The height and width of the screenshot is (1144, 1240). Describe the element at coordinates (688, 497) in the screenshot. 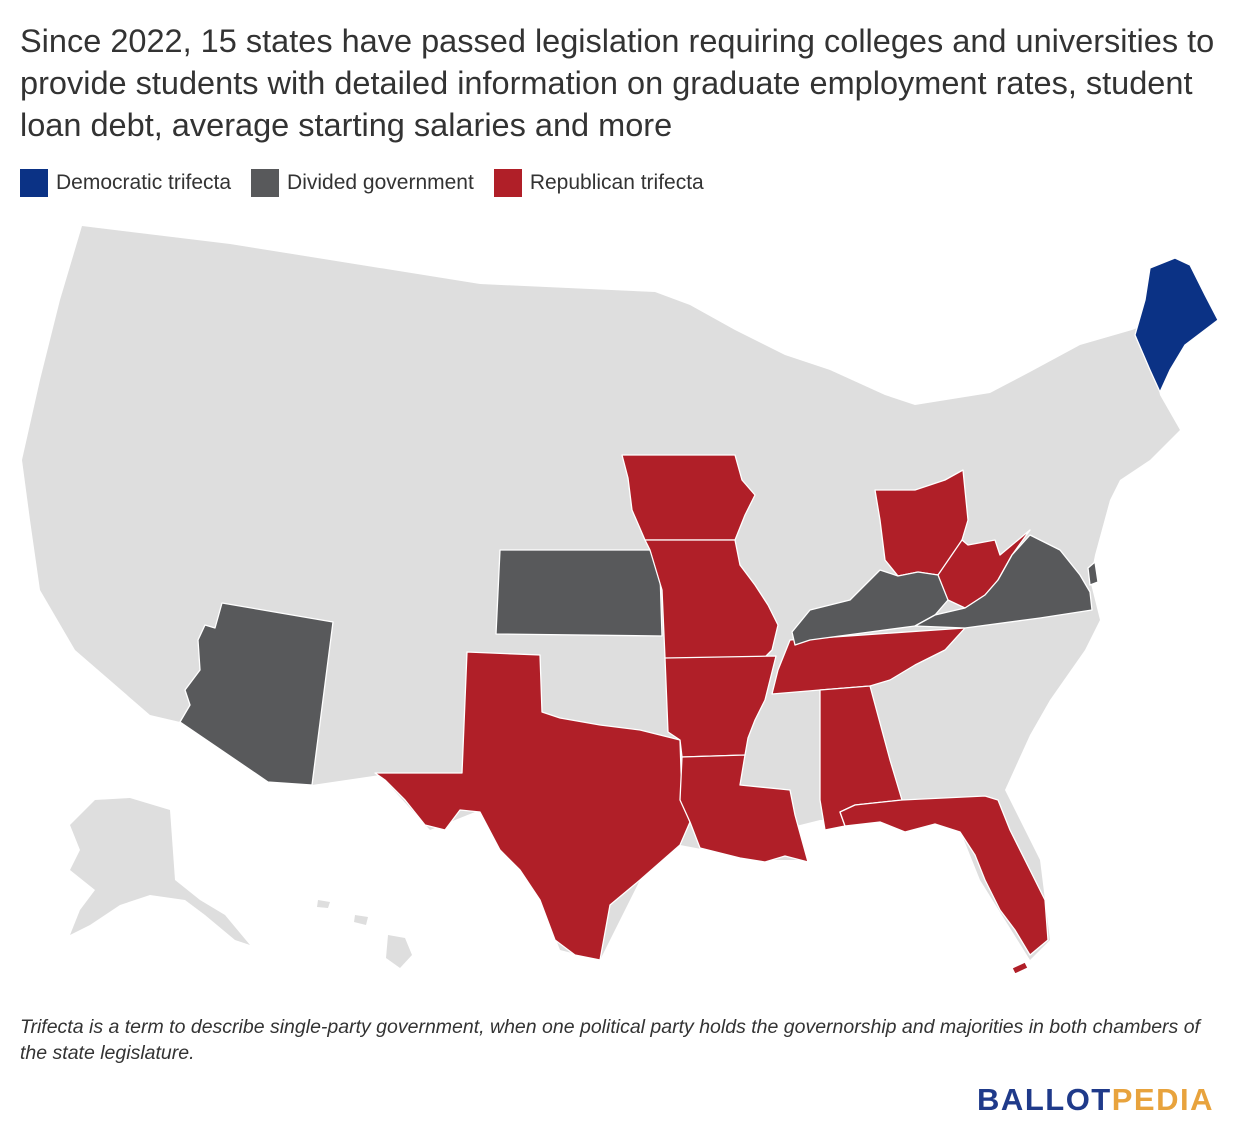

I see `state-iowa` at that location.